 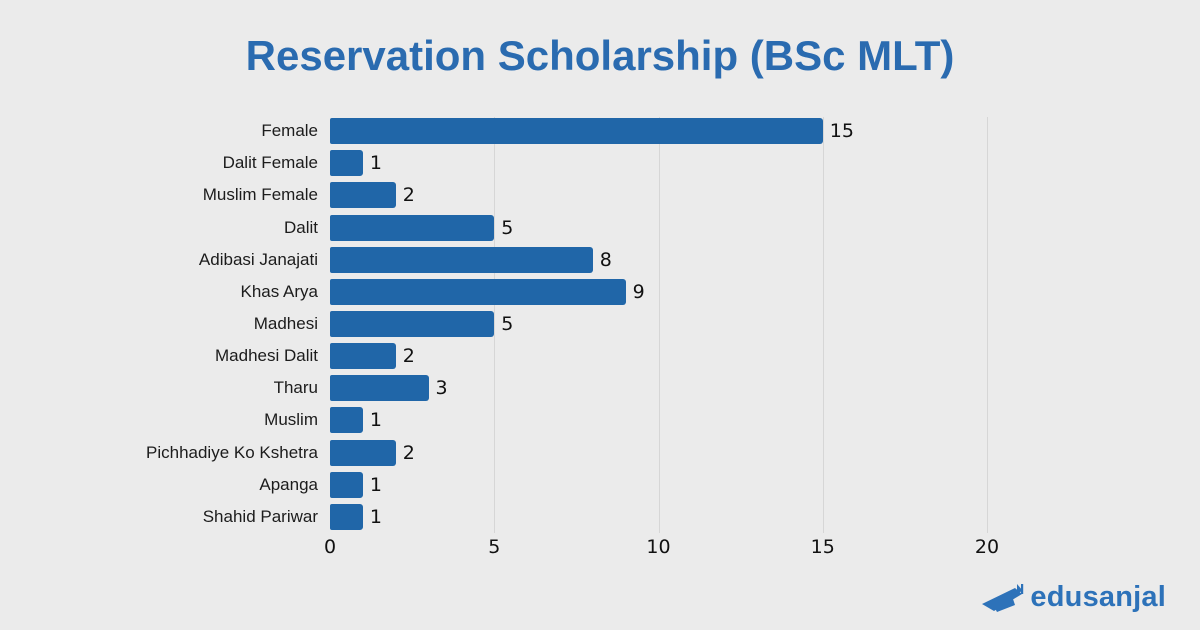 I want to click on category-label: Madhesi Dalit, so click(x=266, y=356).